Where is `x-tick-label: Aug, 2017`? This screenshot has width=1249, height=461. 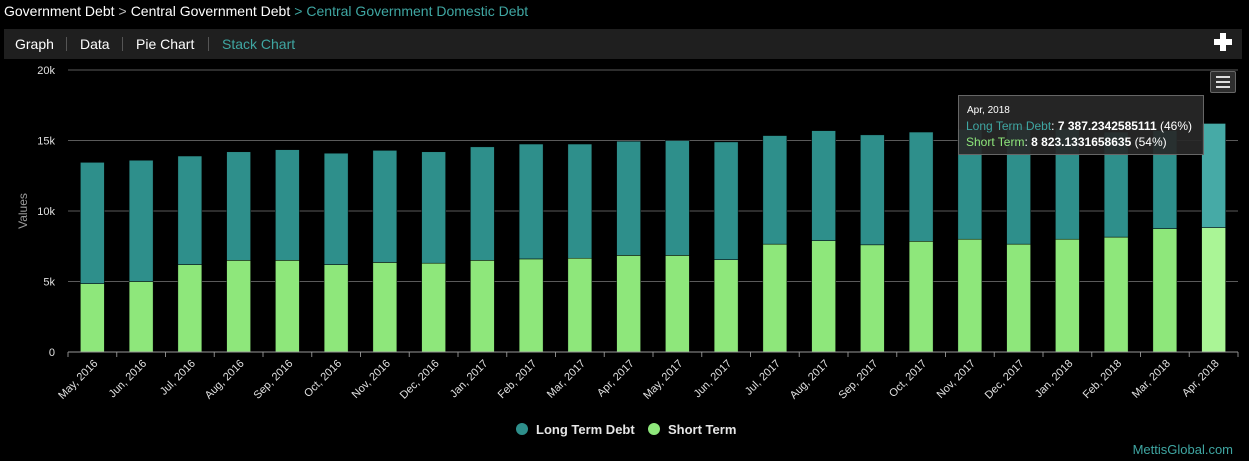 x-tick-label: Aug, 2017 is located at coordinates (810, 380).